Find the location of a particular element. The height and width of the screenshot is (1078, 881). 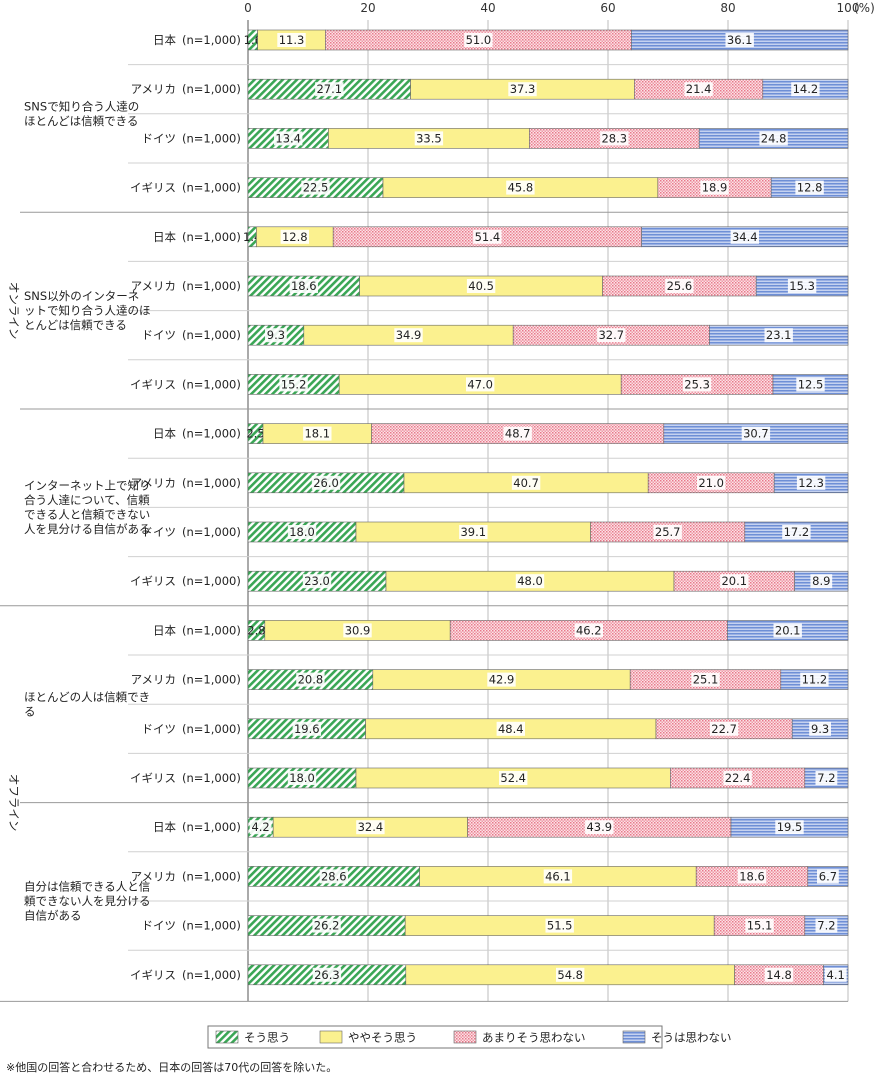

value-label: 4.2 is located at coordinates (260, 827).